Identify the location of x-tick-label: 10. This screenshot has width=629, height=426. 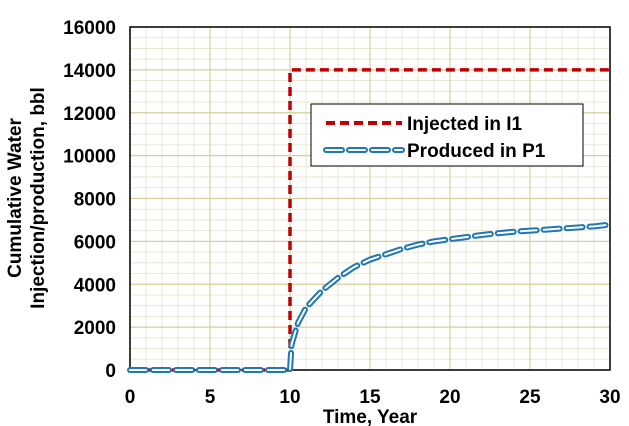
(289, 397).